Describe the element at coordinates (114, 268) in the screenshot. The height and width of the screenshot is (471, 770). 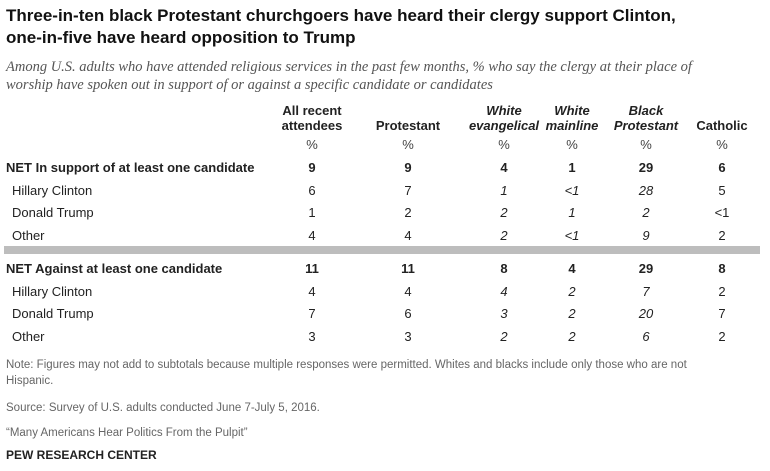
I see `net-row-label: NET Against at least one candidate` at that location.